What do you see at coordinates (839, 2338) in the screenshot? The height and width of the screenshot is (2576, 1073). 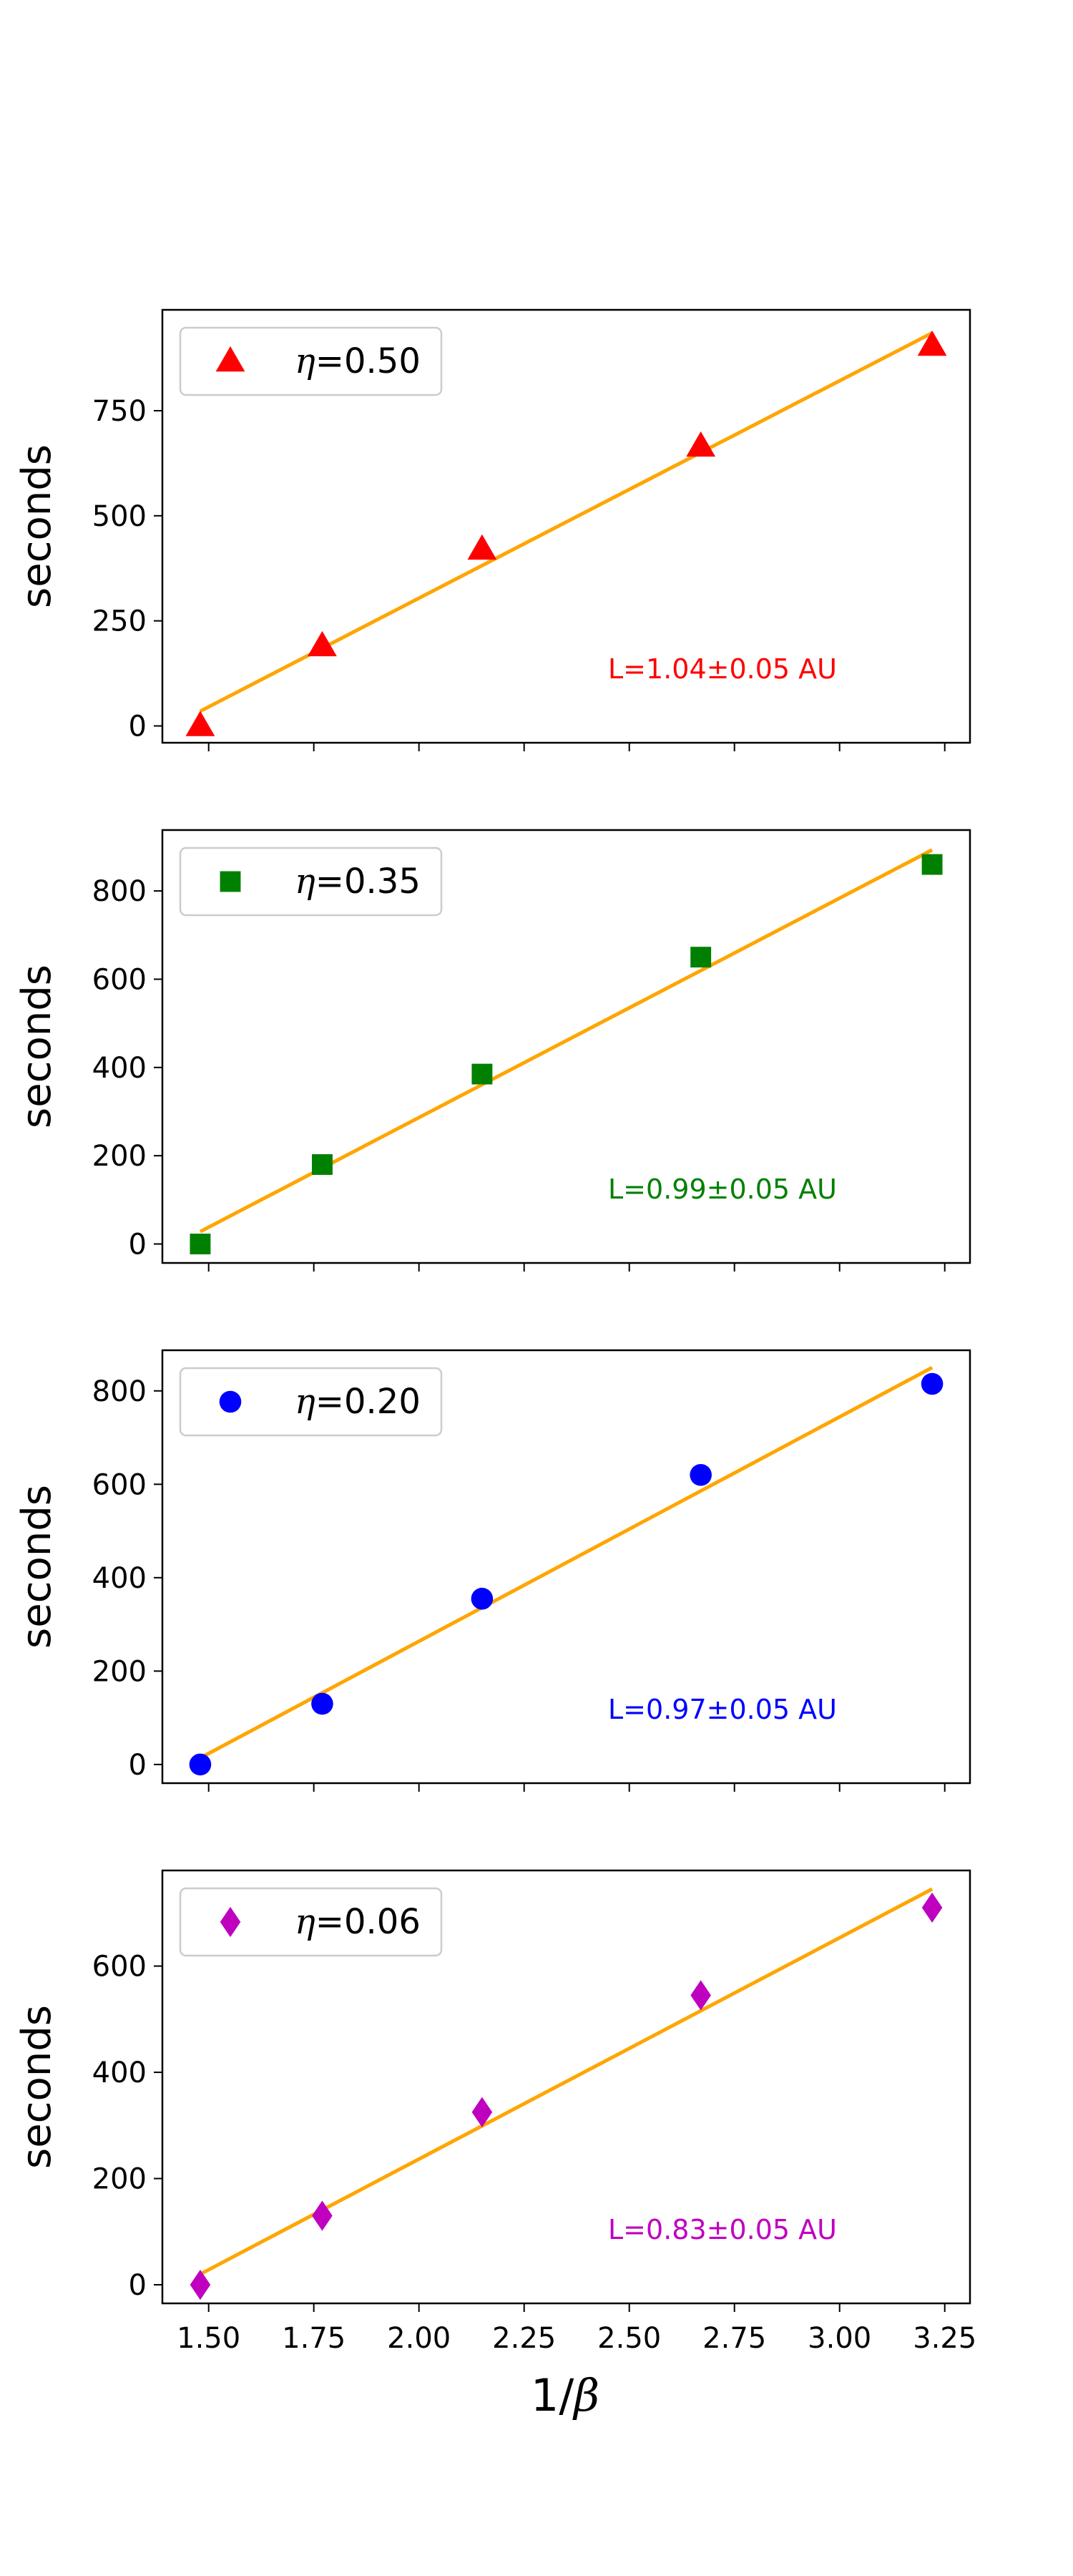 I see `x-tick-label: 3.00` at bounding box center [839, 2338].